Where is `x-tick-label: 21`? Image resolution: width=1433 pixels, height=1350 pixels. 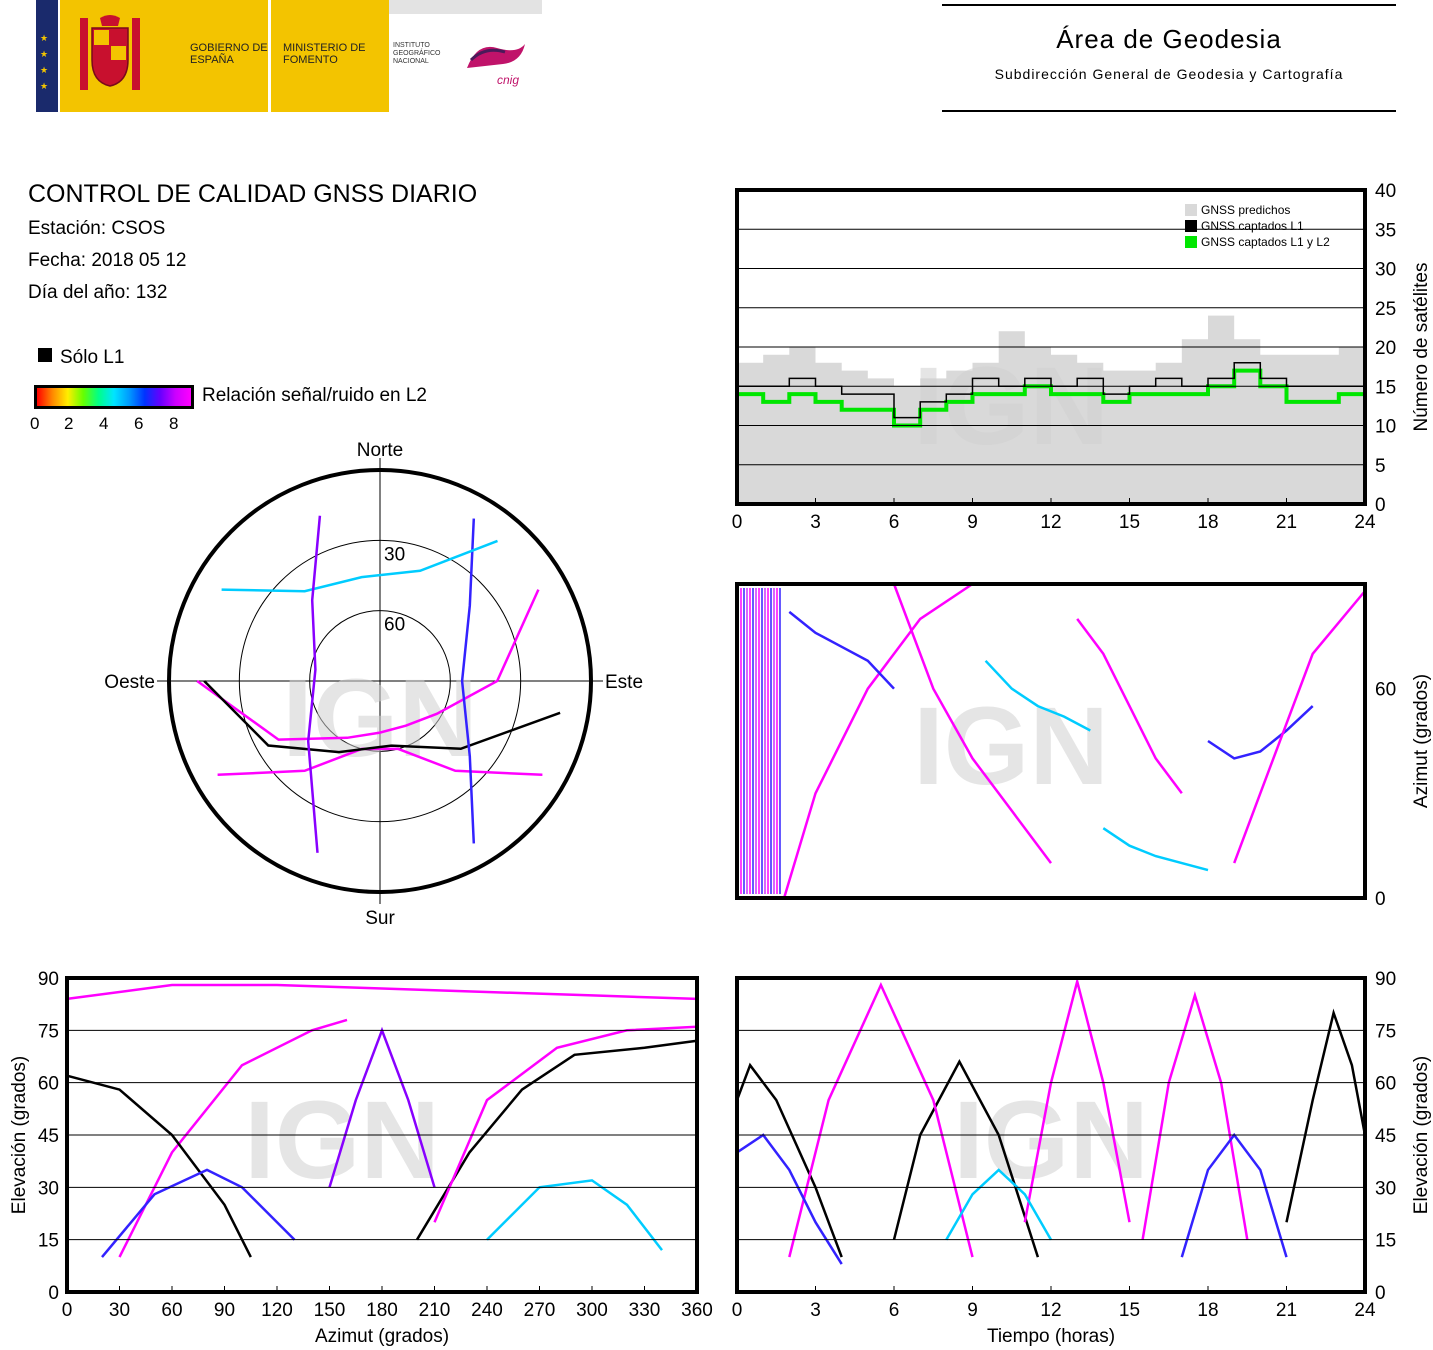 x-tick-label: 21 is located at coordinates (1286, 522).